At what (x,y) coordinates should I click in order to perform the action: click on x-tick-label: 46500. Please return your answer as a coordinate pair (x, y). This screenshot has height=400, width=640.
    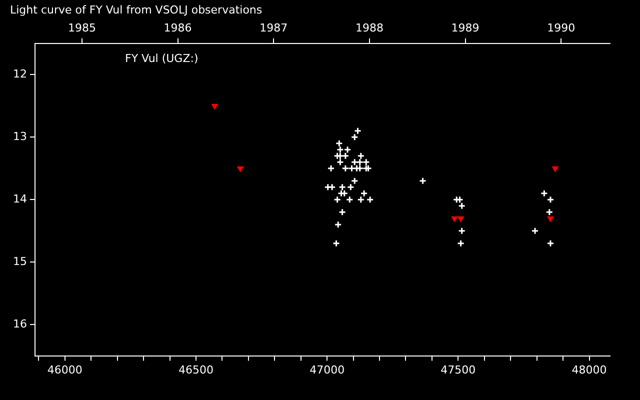
    Looking at the image, I should click on (196, 369).